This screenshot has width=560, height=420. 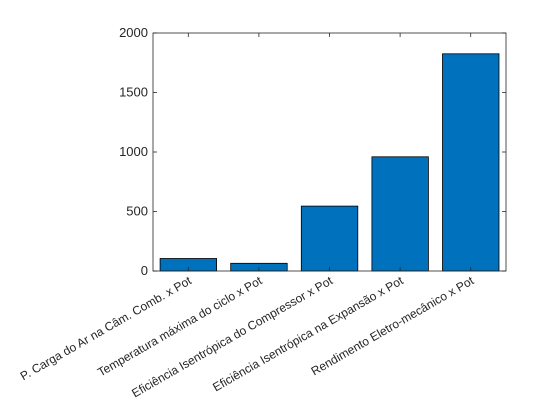 What do you see at coordinates (133, 151) in the screenshot?
I see `y-tick-label: 1000` at bounding box center [133, 151].